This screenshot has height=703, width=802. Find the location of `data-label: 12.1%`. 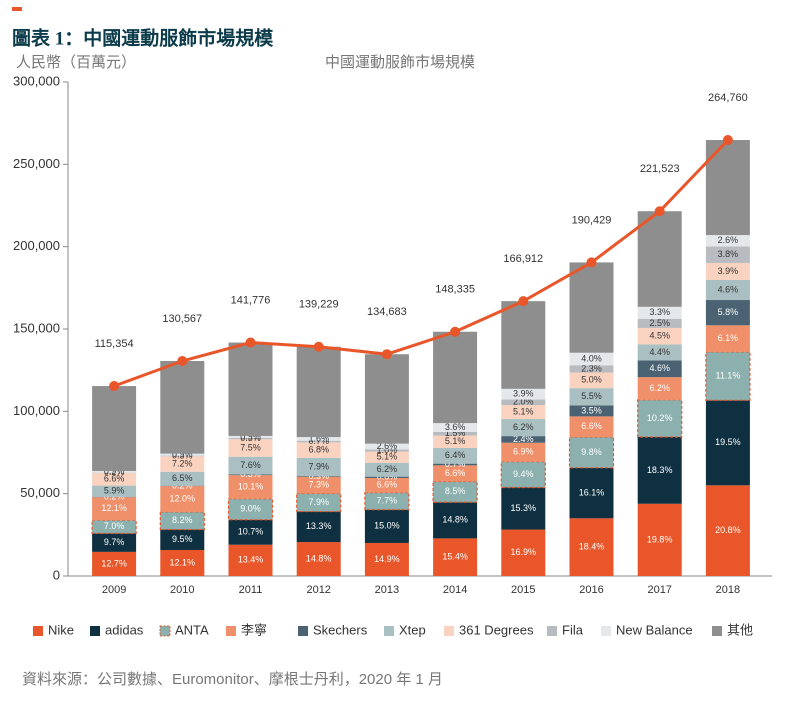

data-label: 12.1% is located at coordinates (114, 508).